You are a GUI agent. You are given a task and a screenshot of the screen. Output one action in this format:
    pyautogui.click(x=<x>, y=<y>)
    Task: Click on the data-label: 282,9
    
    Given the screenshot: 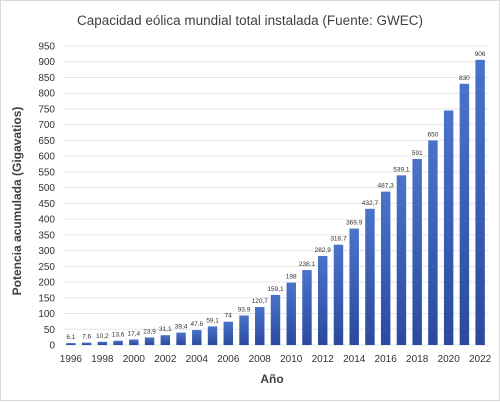 What is the action you would take?
    pyautogui.click(x=323, y=250)
    